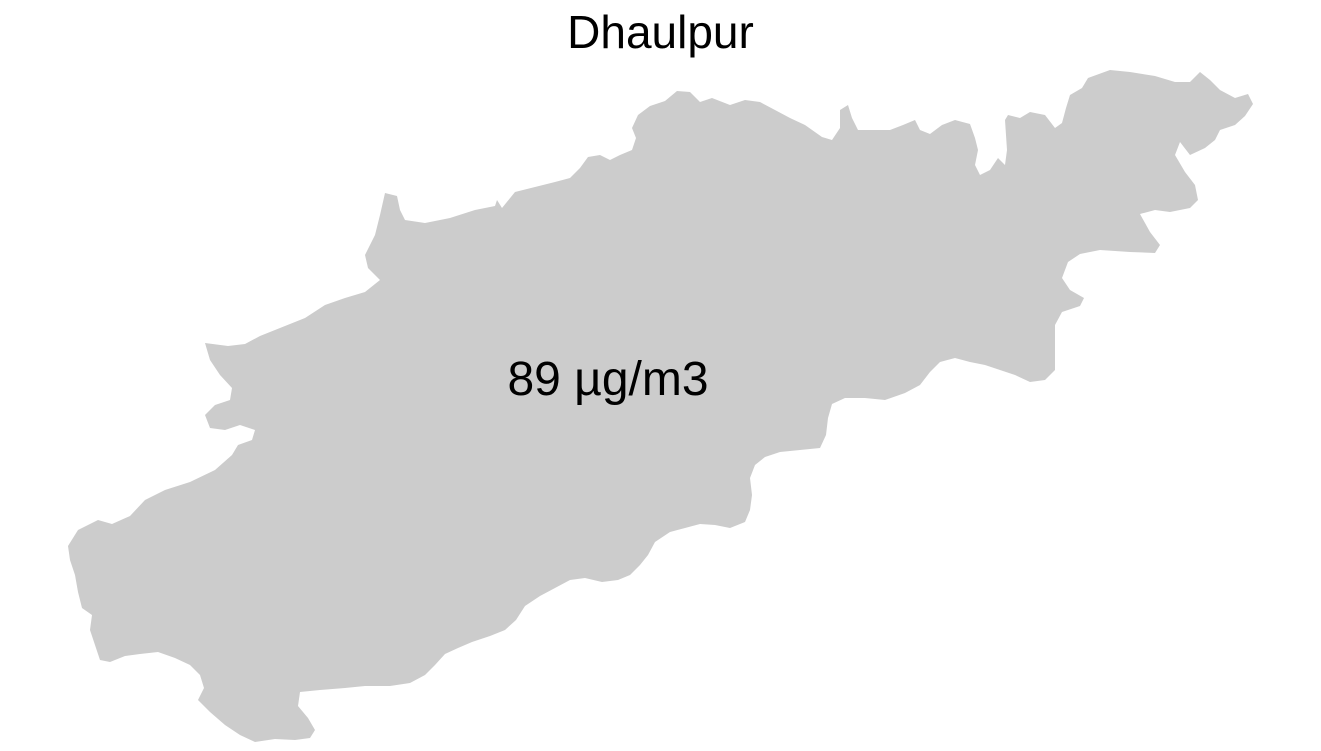 This screenshot has width=1321, height=751. I want to click on map-title: Dhaulpur, so click(660, 32).